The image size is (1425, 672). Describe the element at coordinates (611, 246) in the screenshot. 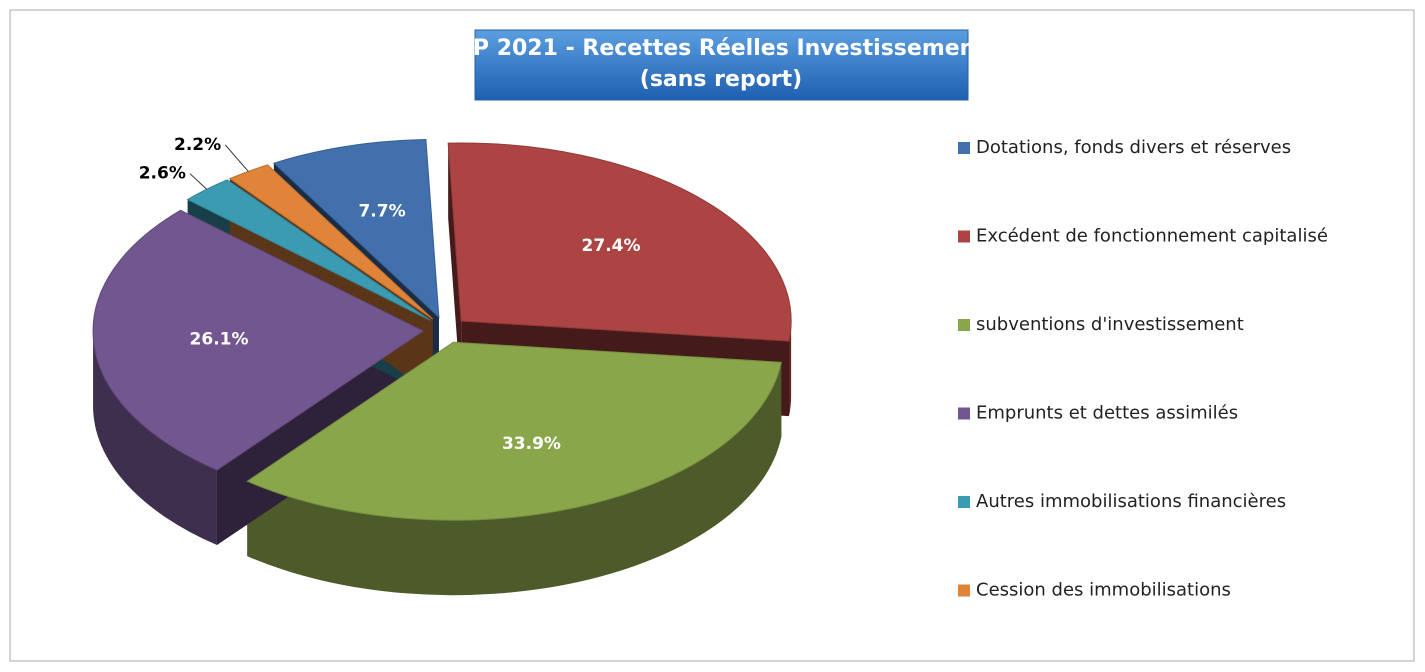

I see `data-label: 27.4%` at that location.